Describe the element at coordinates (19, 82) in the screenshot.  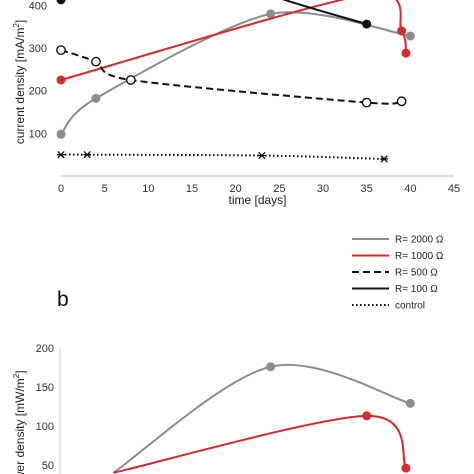
I see `panel-a-y-axis-title: current density [mA/m2]` at that location.